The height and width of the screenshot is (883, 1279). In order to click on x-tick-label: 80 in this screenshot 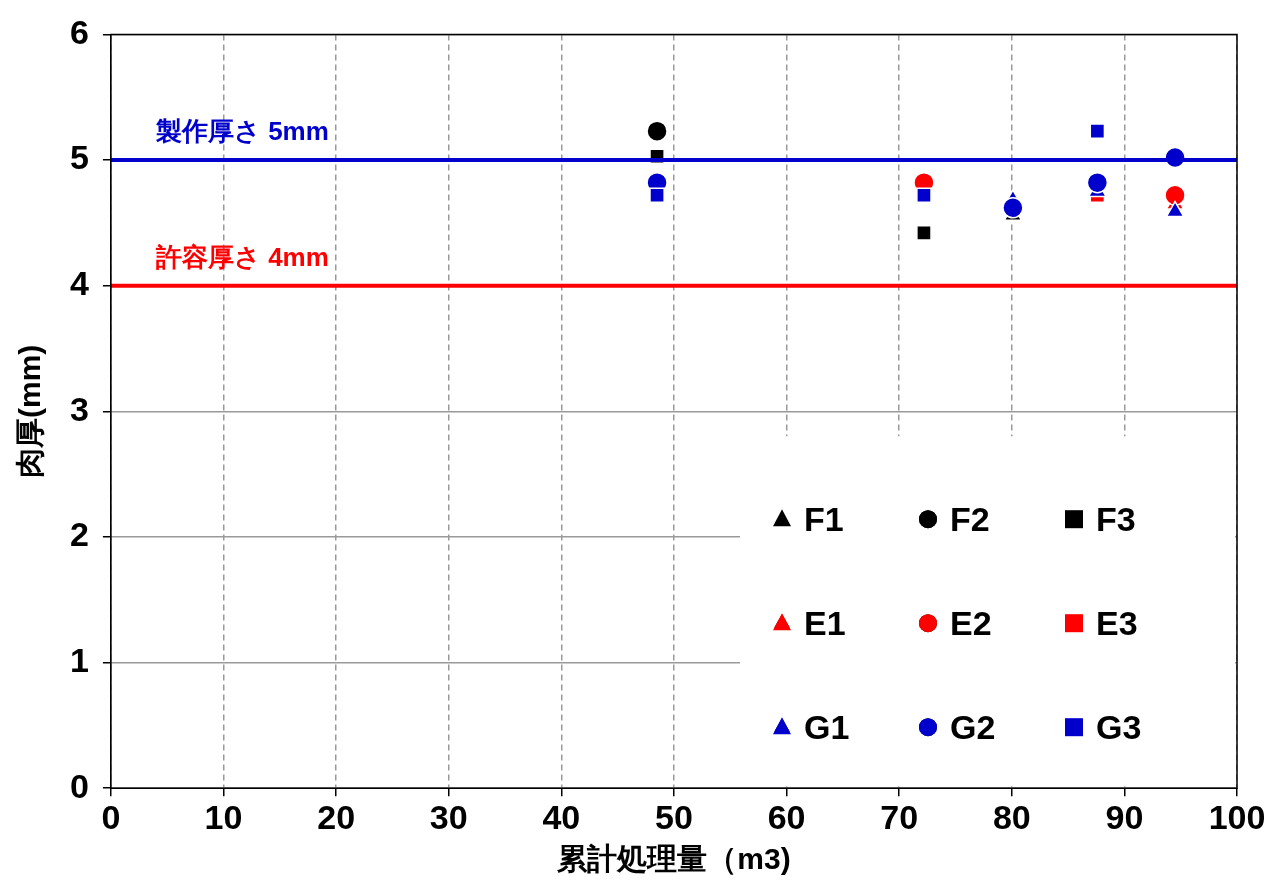, I will do `click(1011, 816)`.